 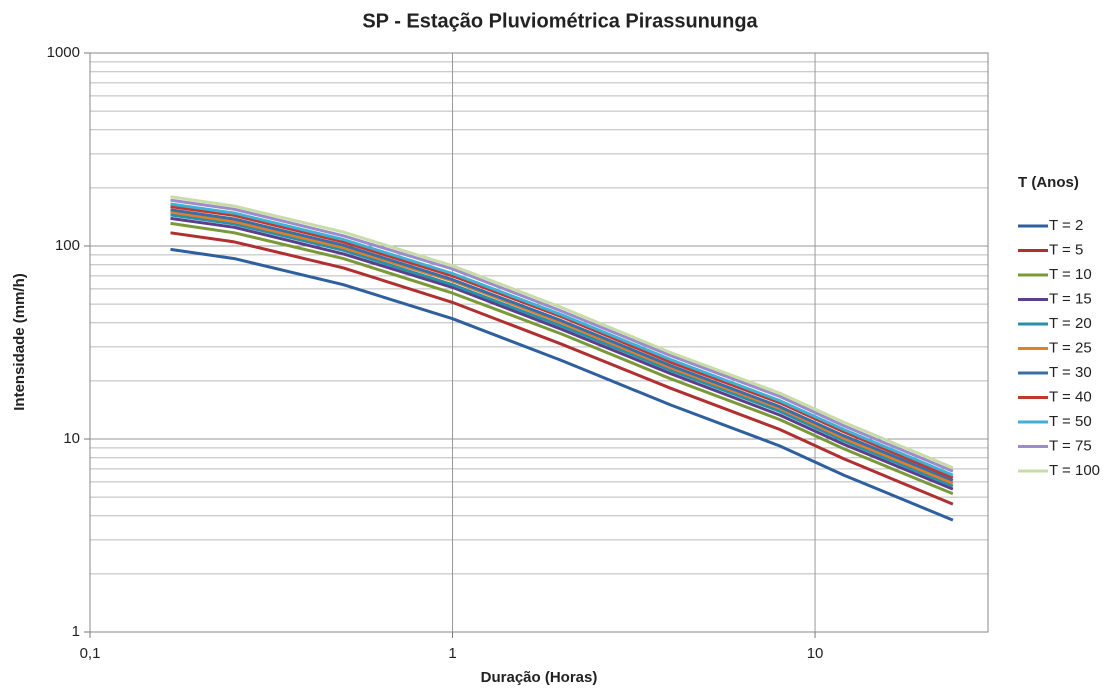 I want to click on y-tick-label: 1000, so click(x=63, y=52).